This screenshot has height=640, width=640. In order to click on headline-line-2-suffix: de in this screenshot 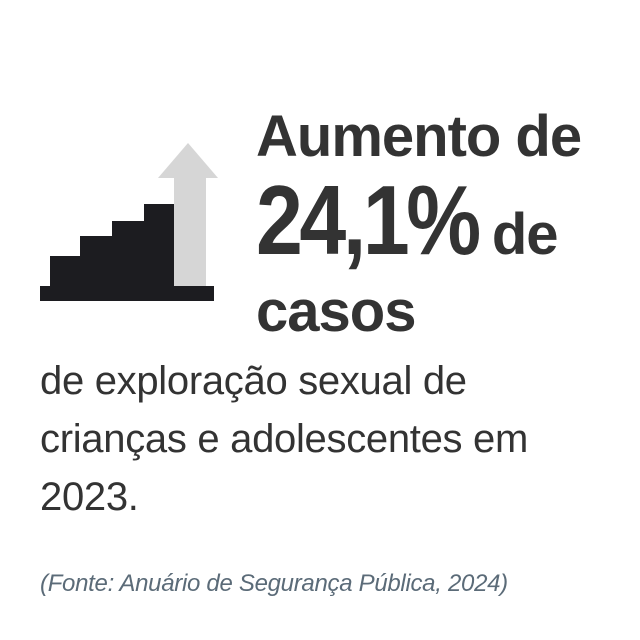, I will do `click(525, 234)`.